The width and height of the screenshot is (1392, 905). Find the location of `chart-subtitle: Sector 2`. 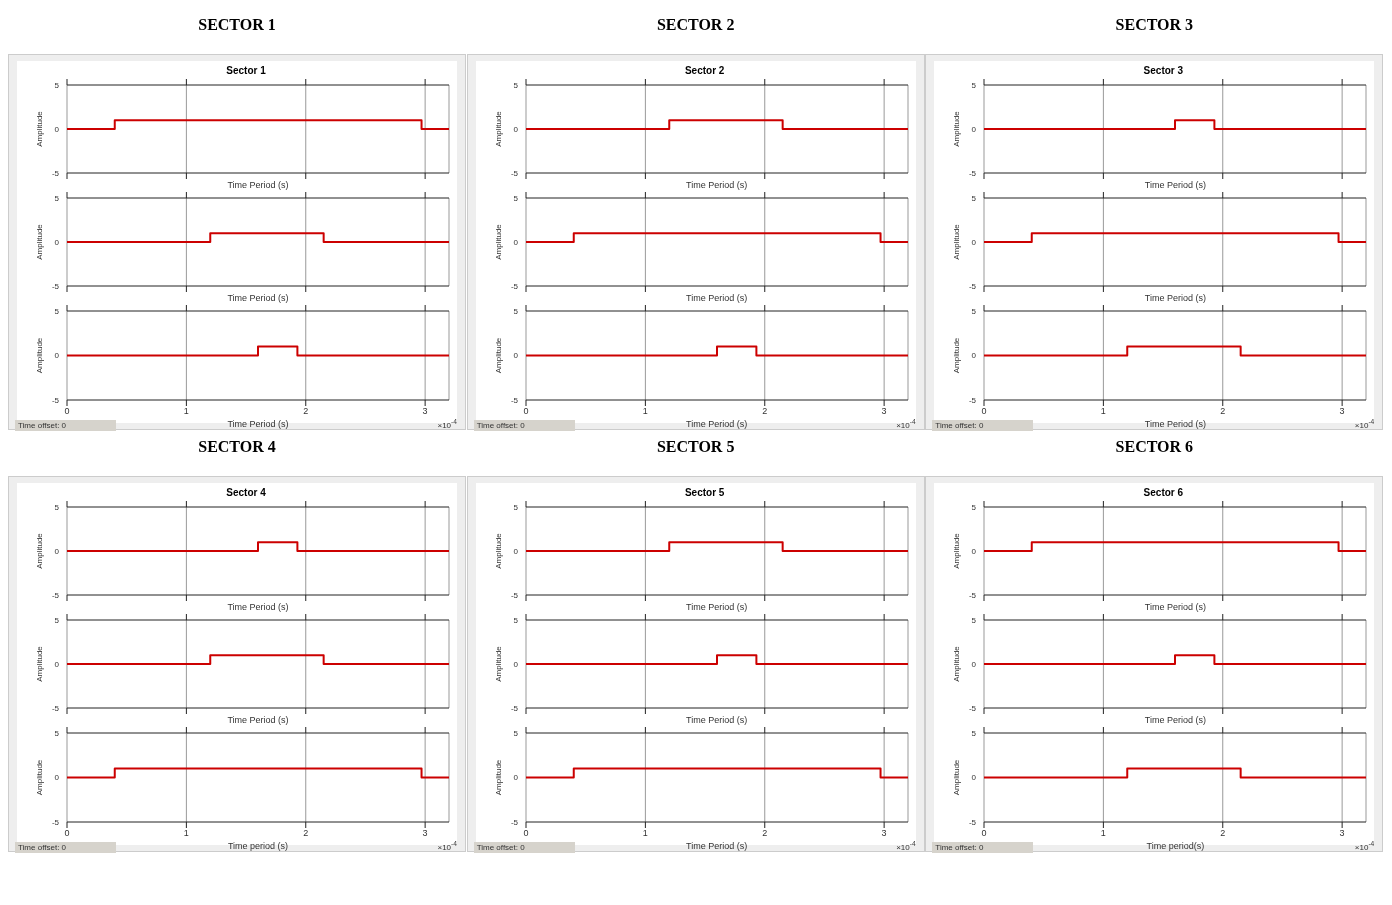

chart-subtitle: Sector 2 is located at coordinates (704, 71).